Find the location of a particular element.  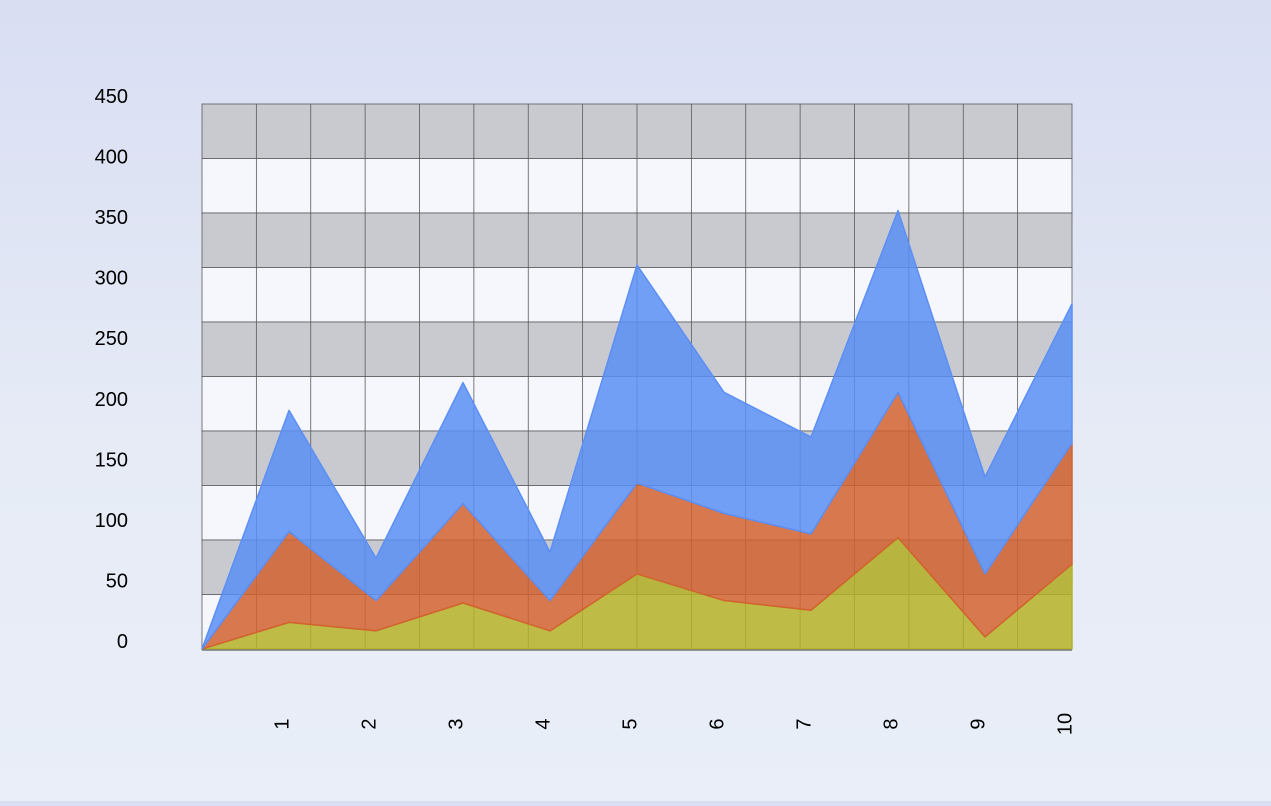

y-tick-label: 150 is located at coordinates (111, 460).